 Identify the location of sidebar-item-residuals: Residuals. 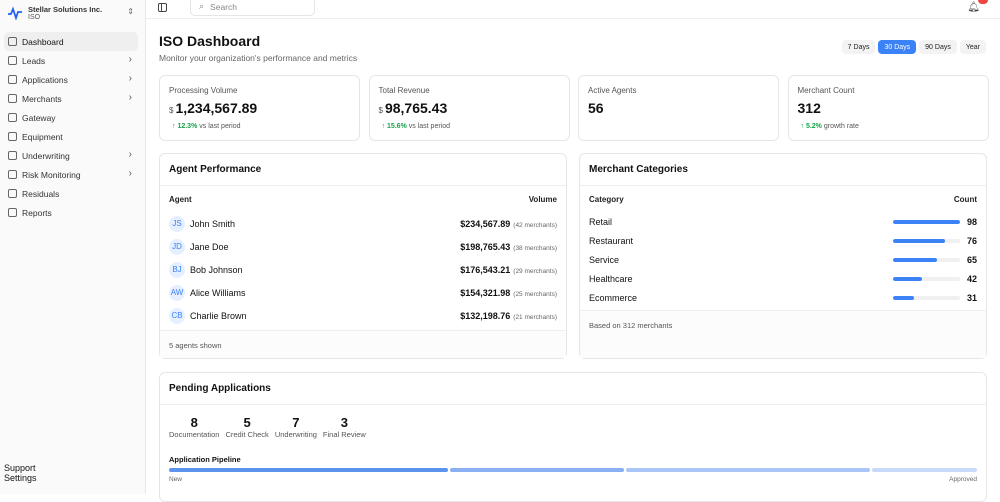
(71, 193).